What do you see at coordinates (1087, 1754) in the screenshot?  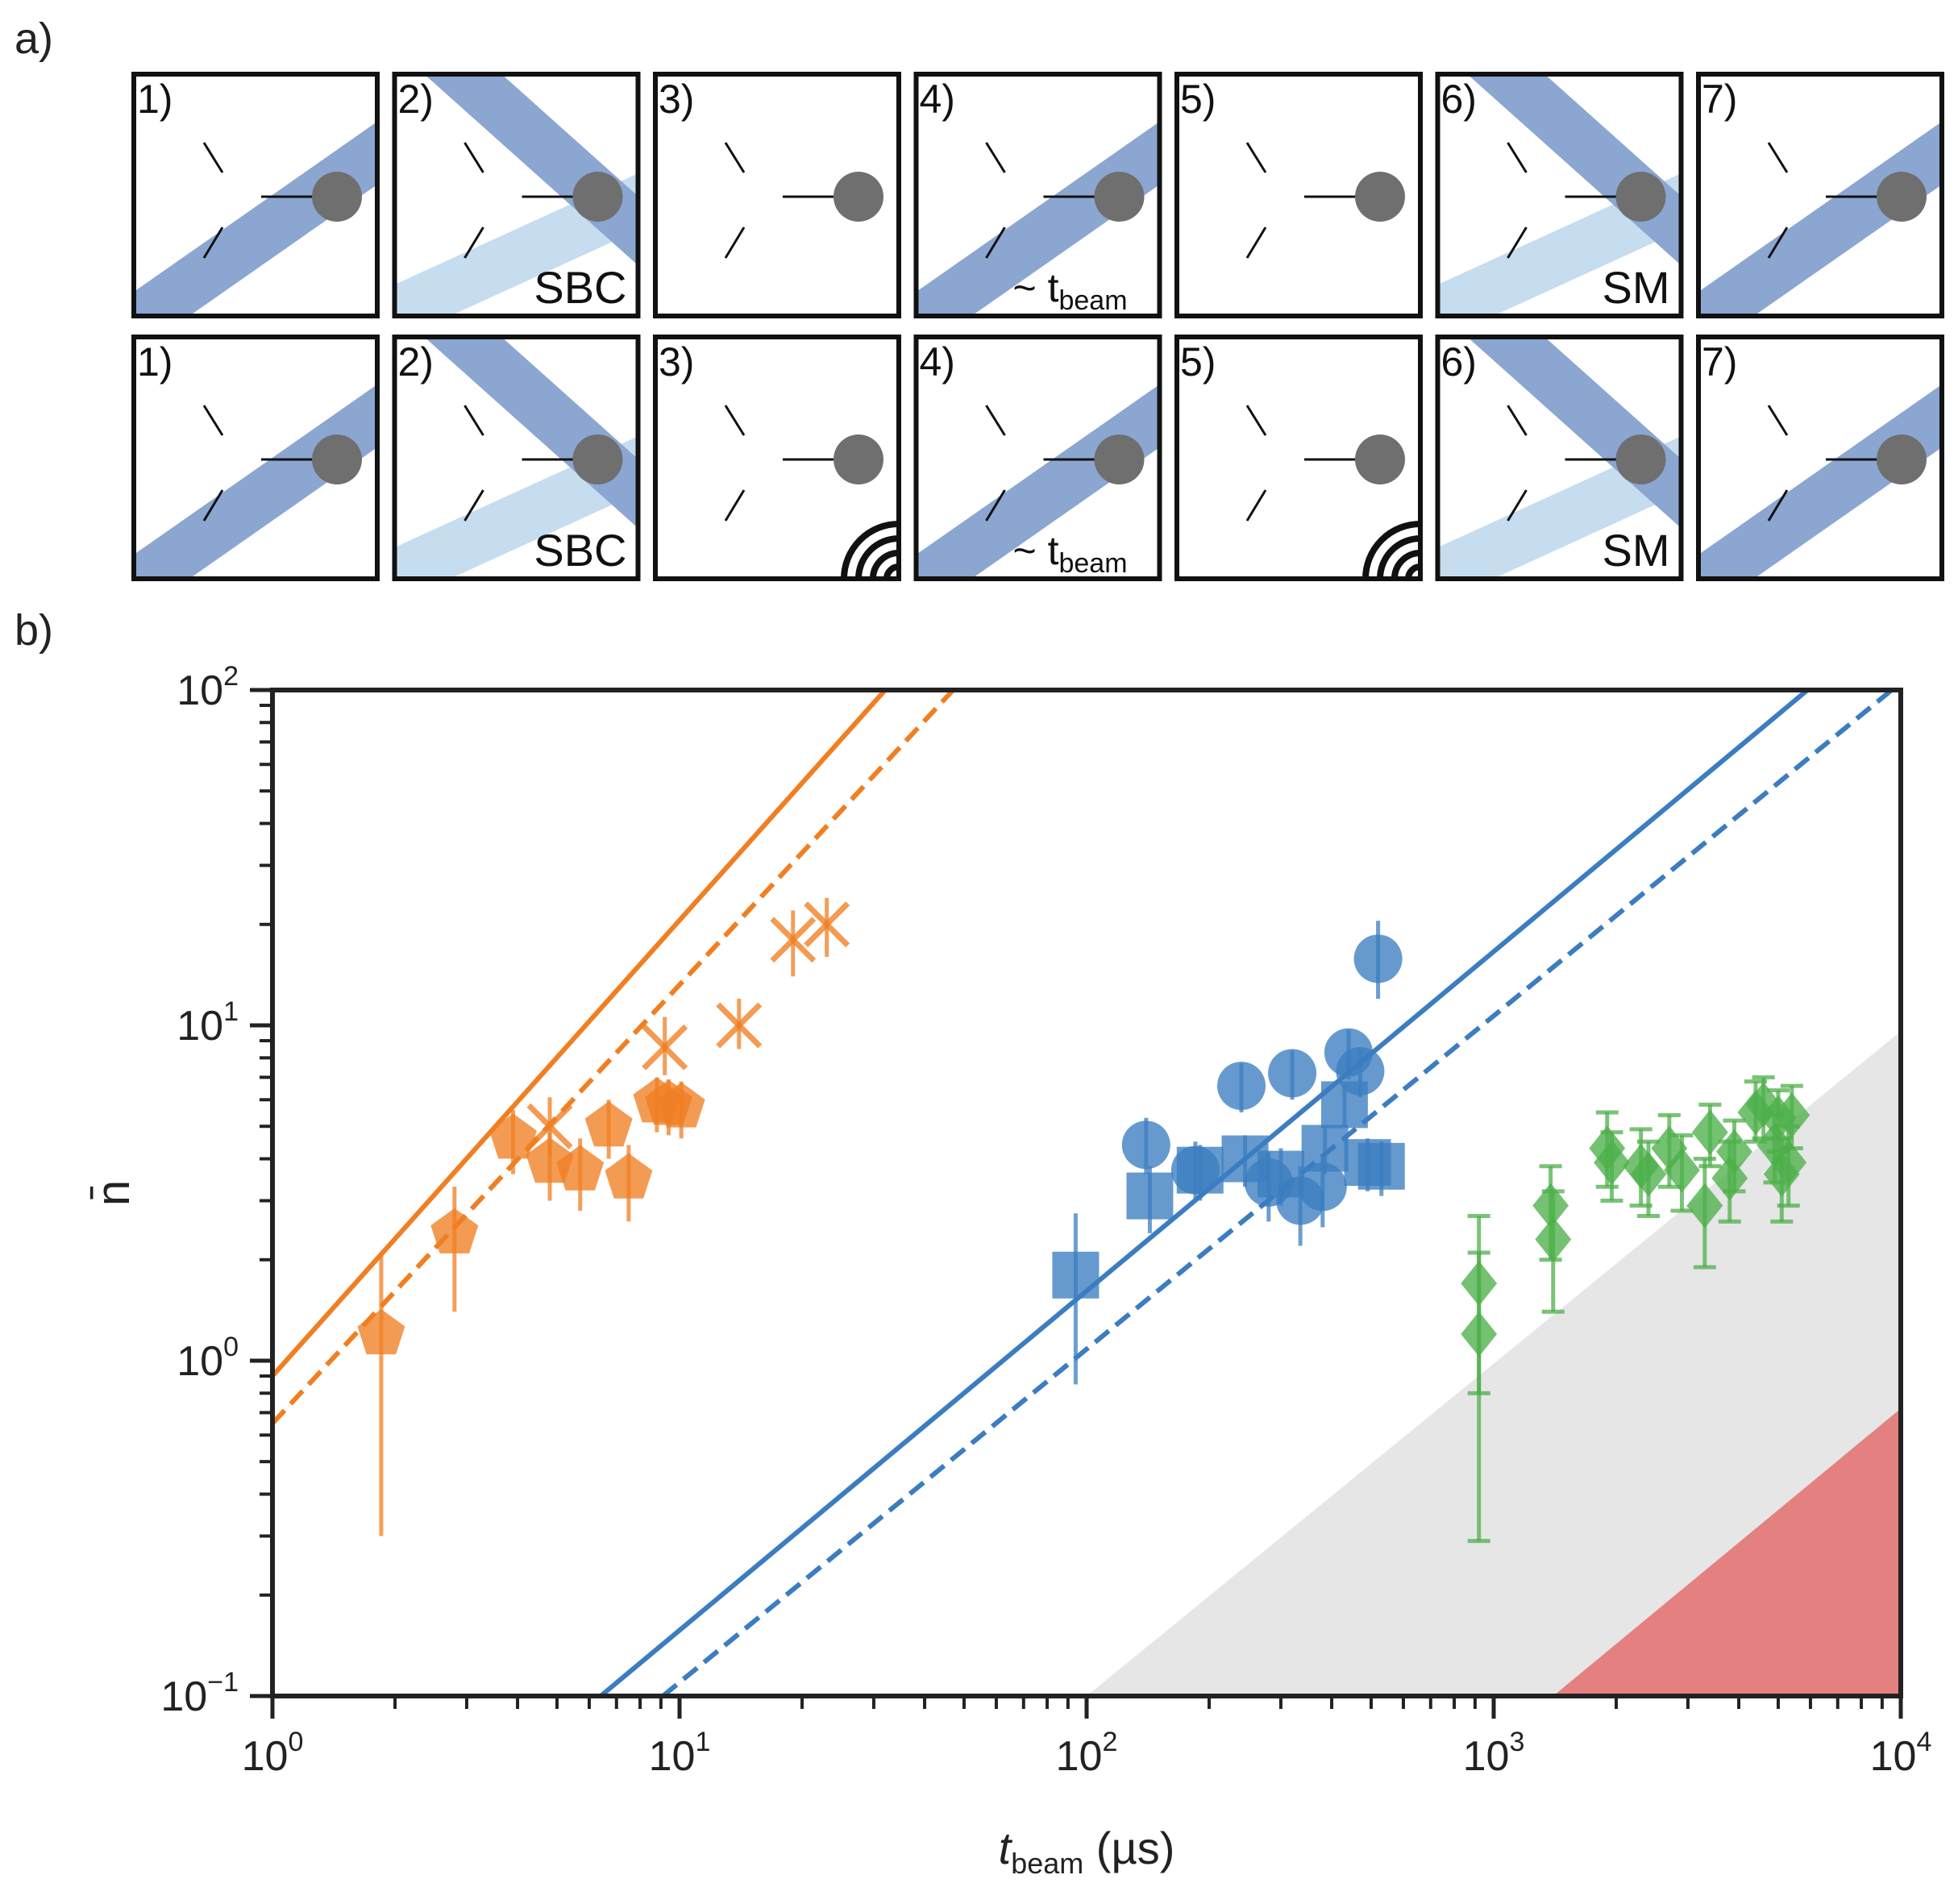 I see `x-tick-label: 10²` at bounding box center [1087, 1754].